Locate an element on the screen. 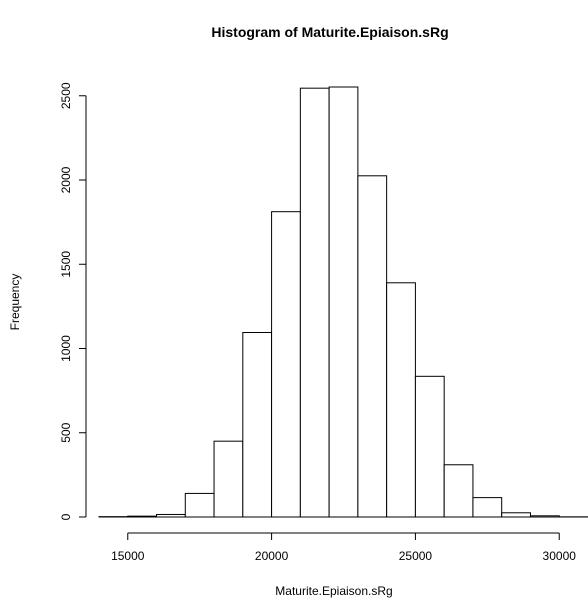  y-tick-label: 2500 is located at coordinates (66, 95).